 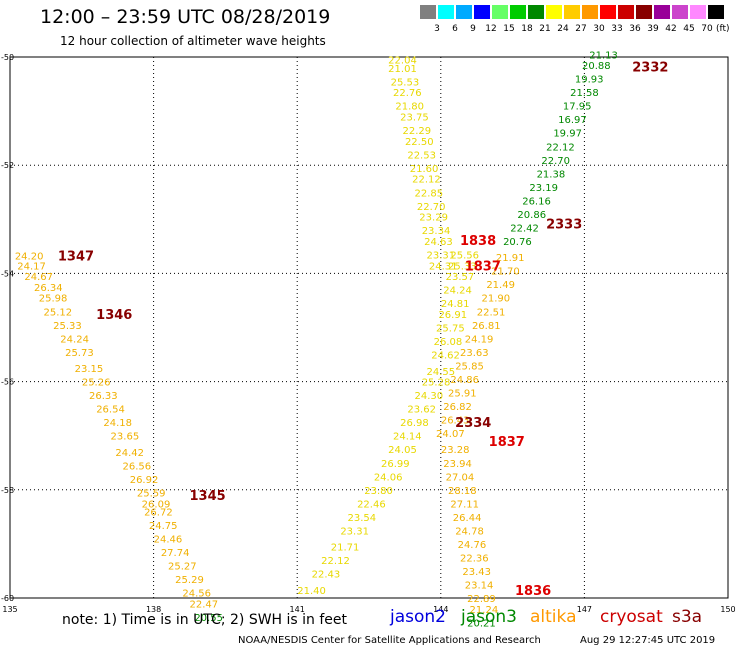 I want to click on wave-height-value: 24.14, so click(x=407, y=437).